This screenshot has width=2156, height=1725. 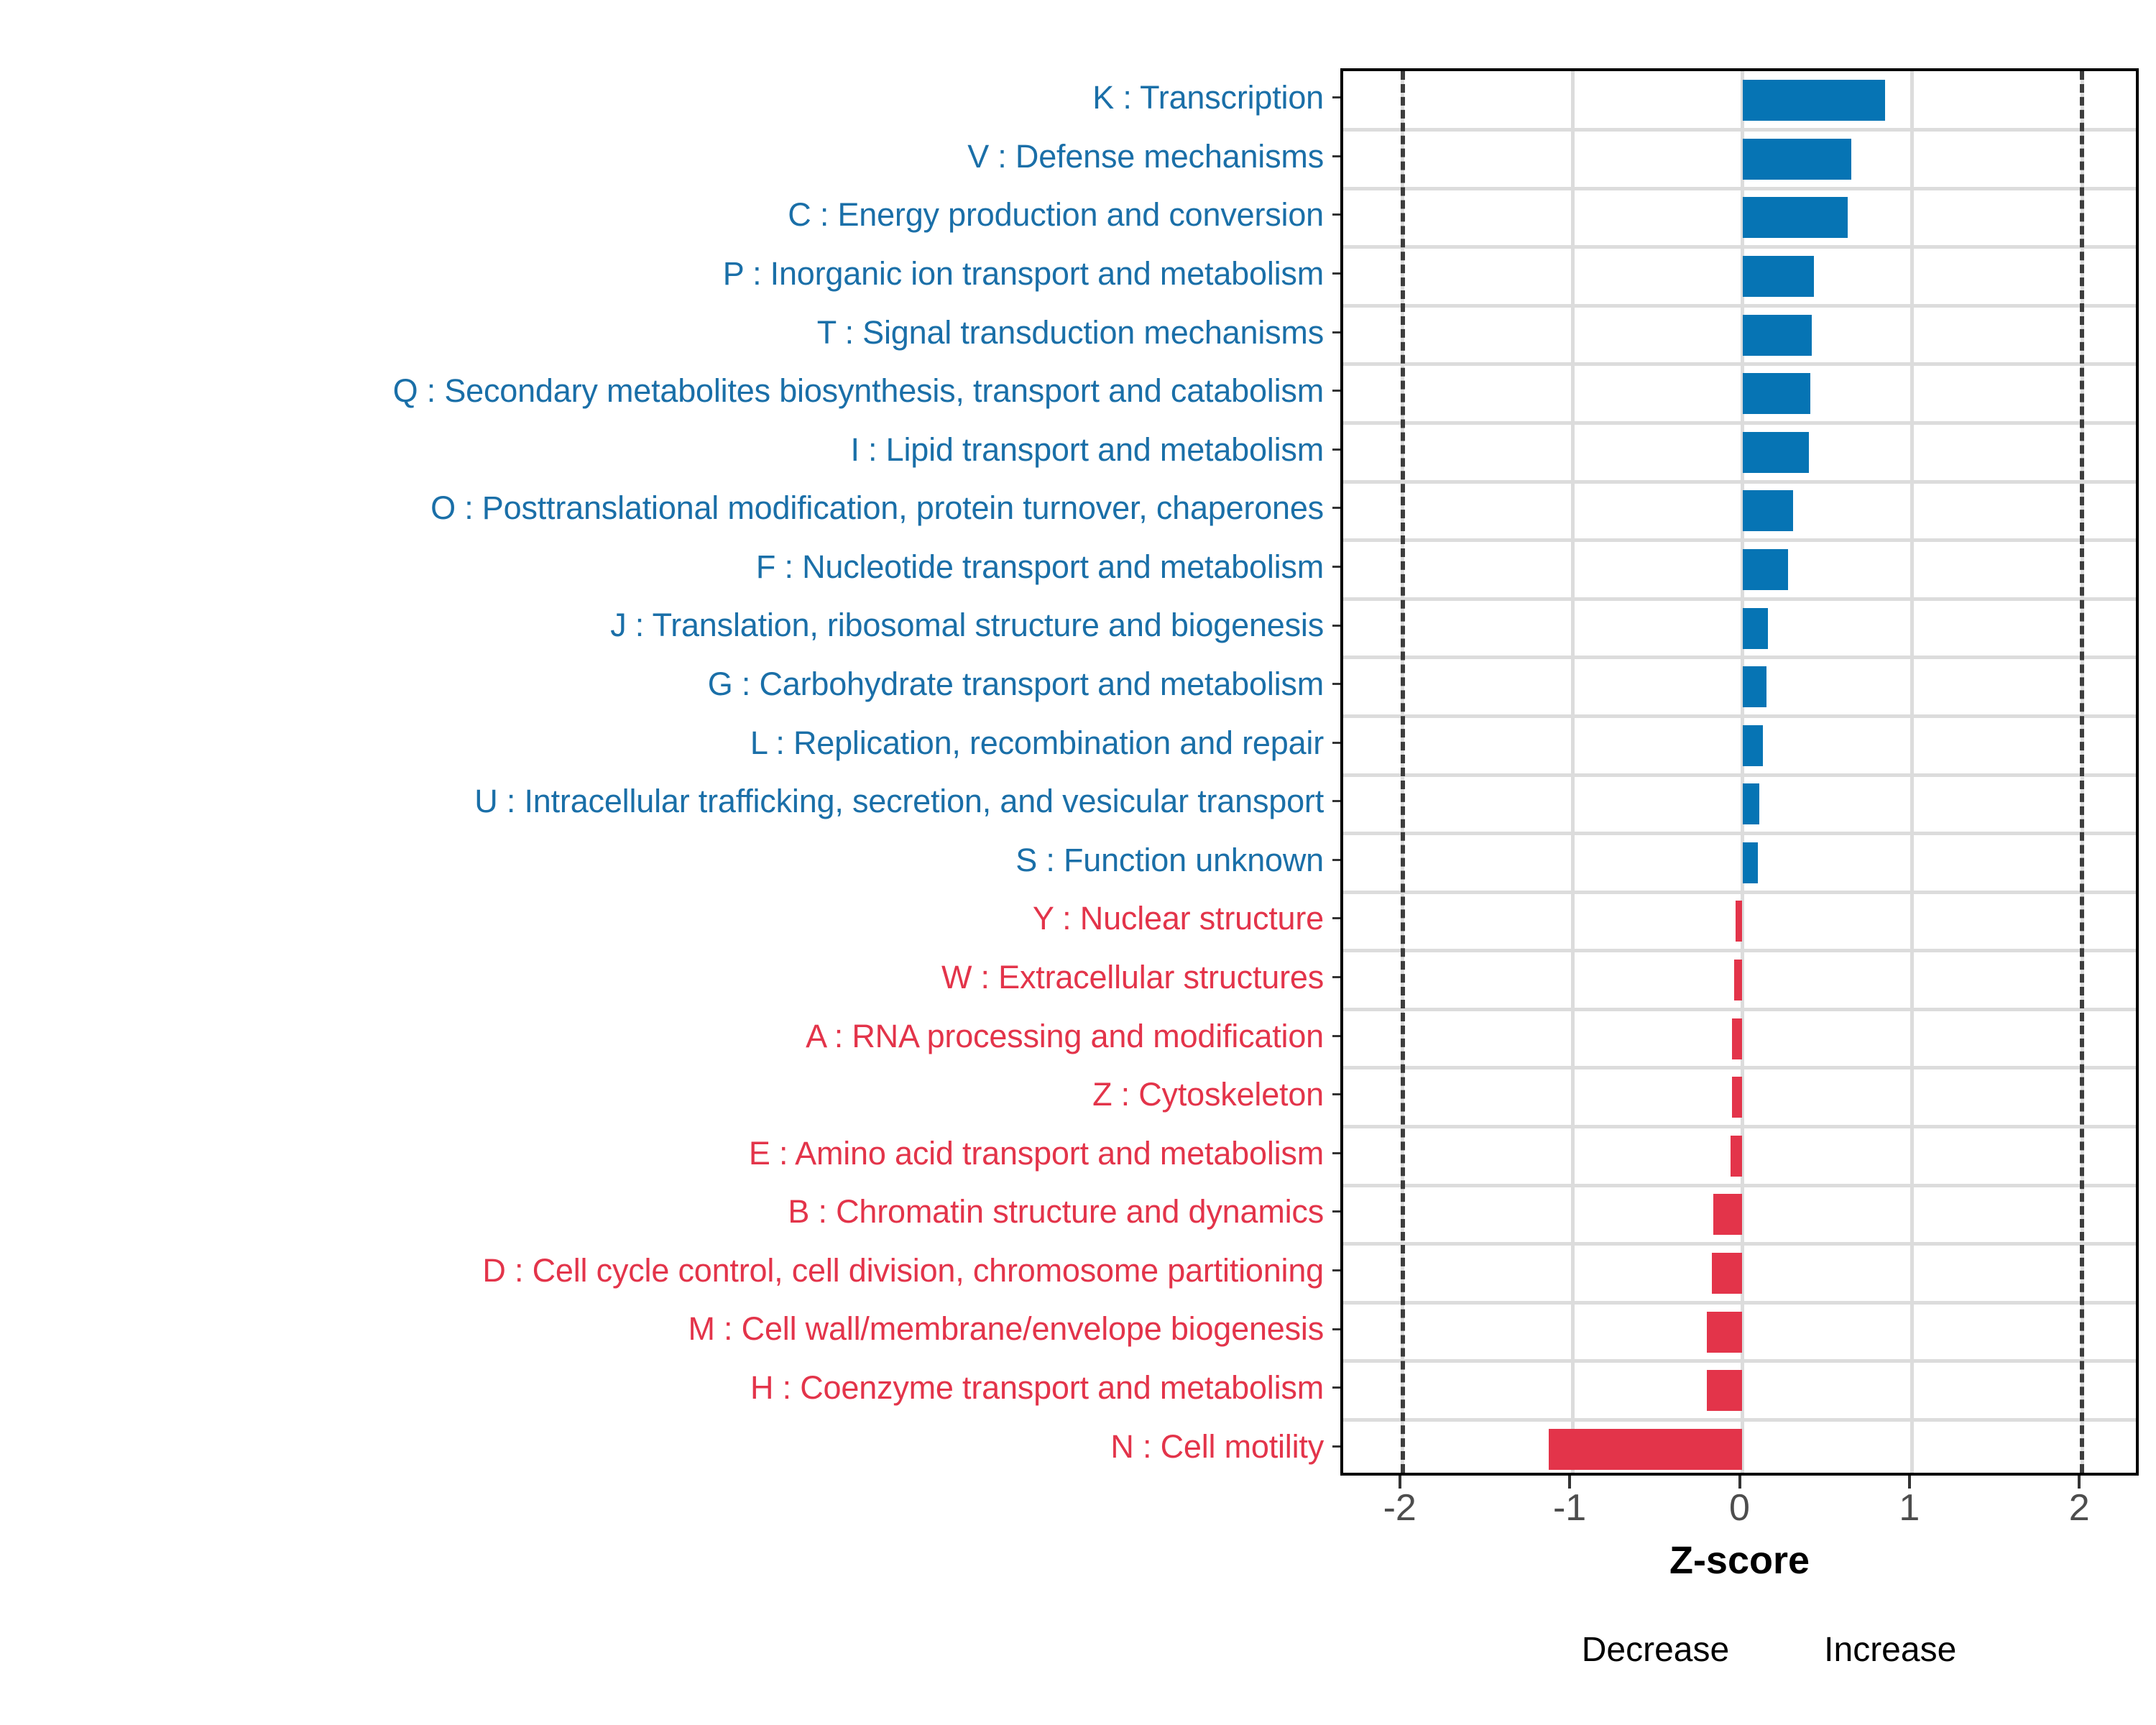 What do you see at coordinates (1065, 1035) in the screenshot?
I see `category-label: A : RNA processing and modification` at bounding box center [1065, 1035].